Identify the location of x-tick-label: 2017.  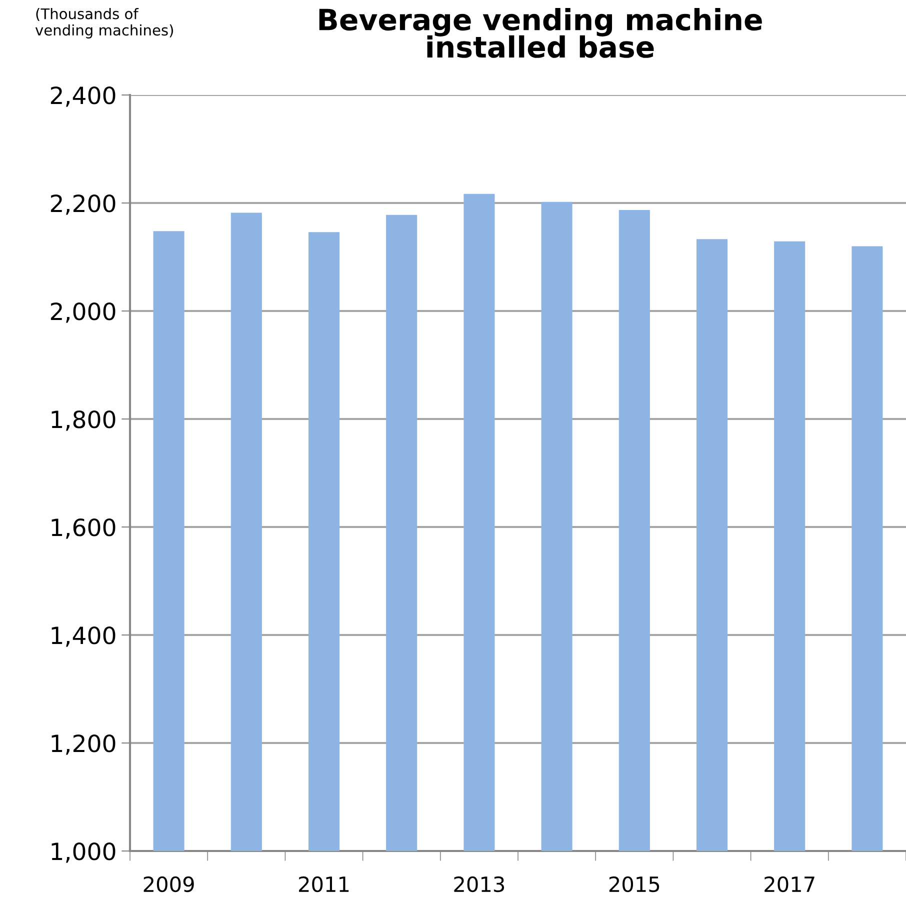
(789, 884).